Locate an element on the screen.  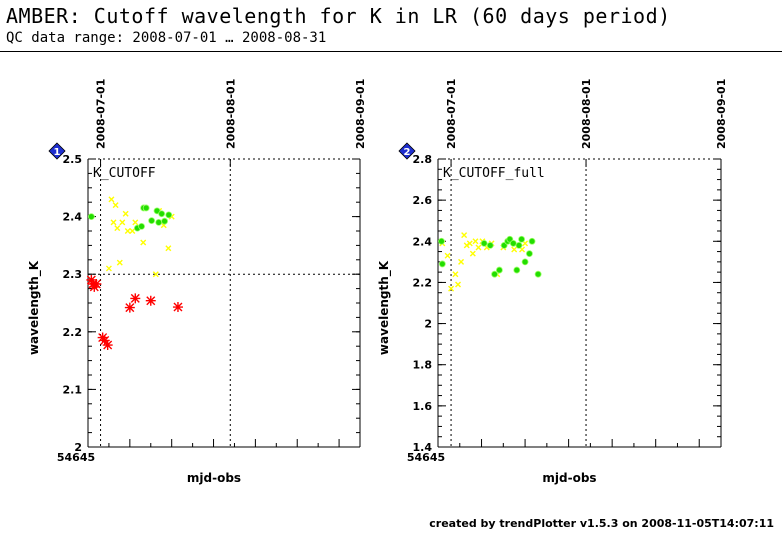
y-tick-label: 2.3 is located at coordinates (73, 274).